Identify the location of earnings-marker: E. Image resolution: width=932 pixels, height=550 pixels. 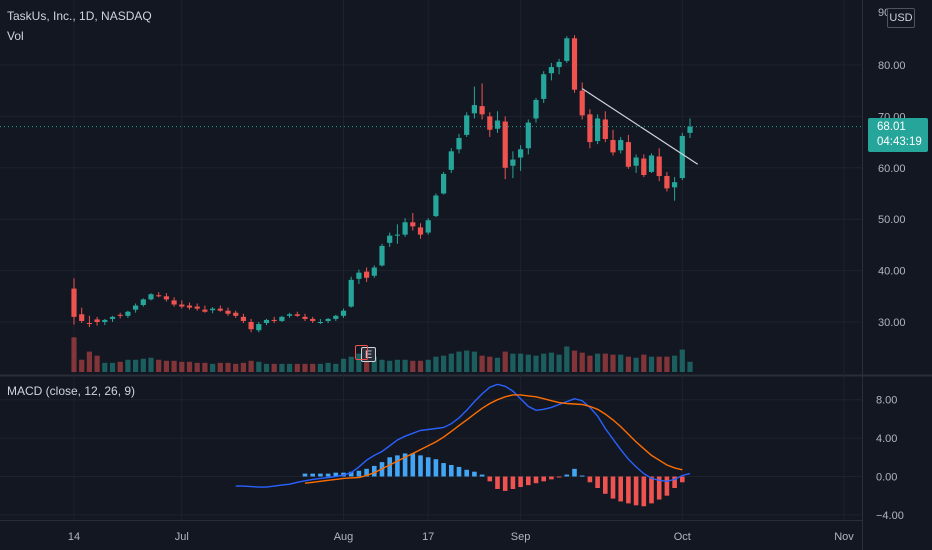
(368, 354).